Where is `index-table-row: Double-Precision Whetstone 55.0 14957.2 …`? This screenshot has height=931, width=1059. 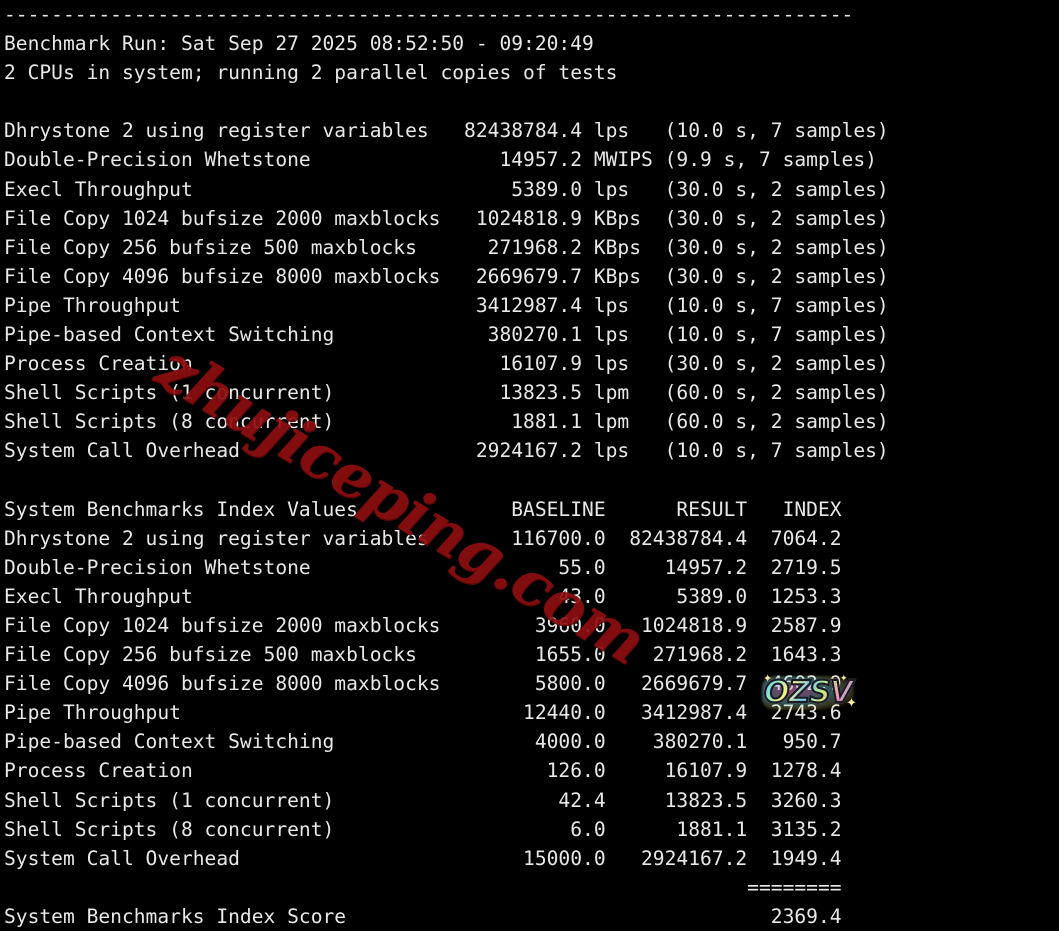
index-table-row: Double-Precision Whetstone 55.0 14957.2 … is located at coordinates (423, 567).